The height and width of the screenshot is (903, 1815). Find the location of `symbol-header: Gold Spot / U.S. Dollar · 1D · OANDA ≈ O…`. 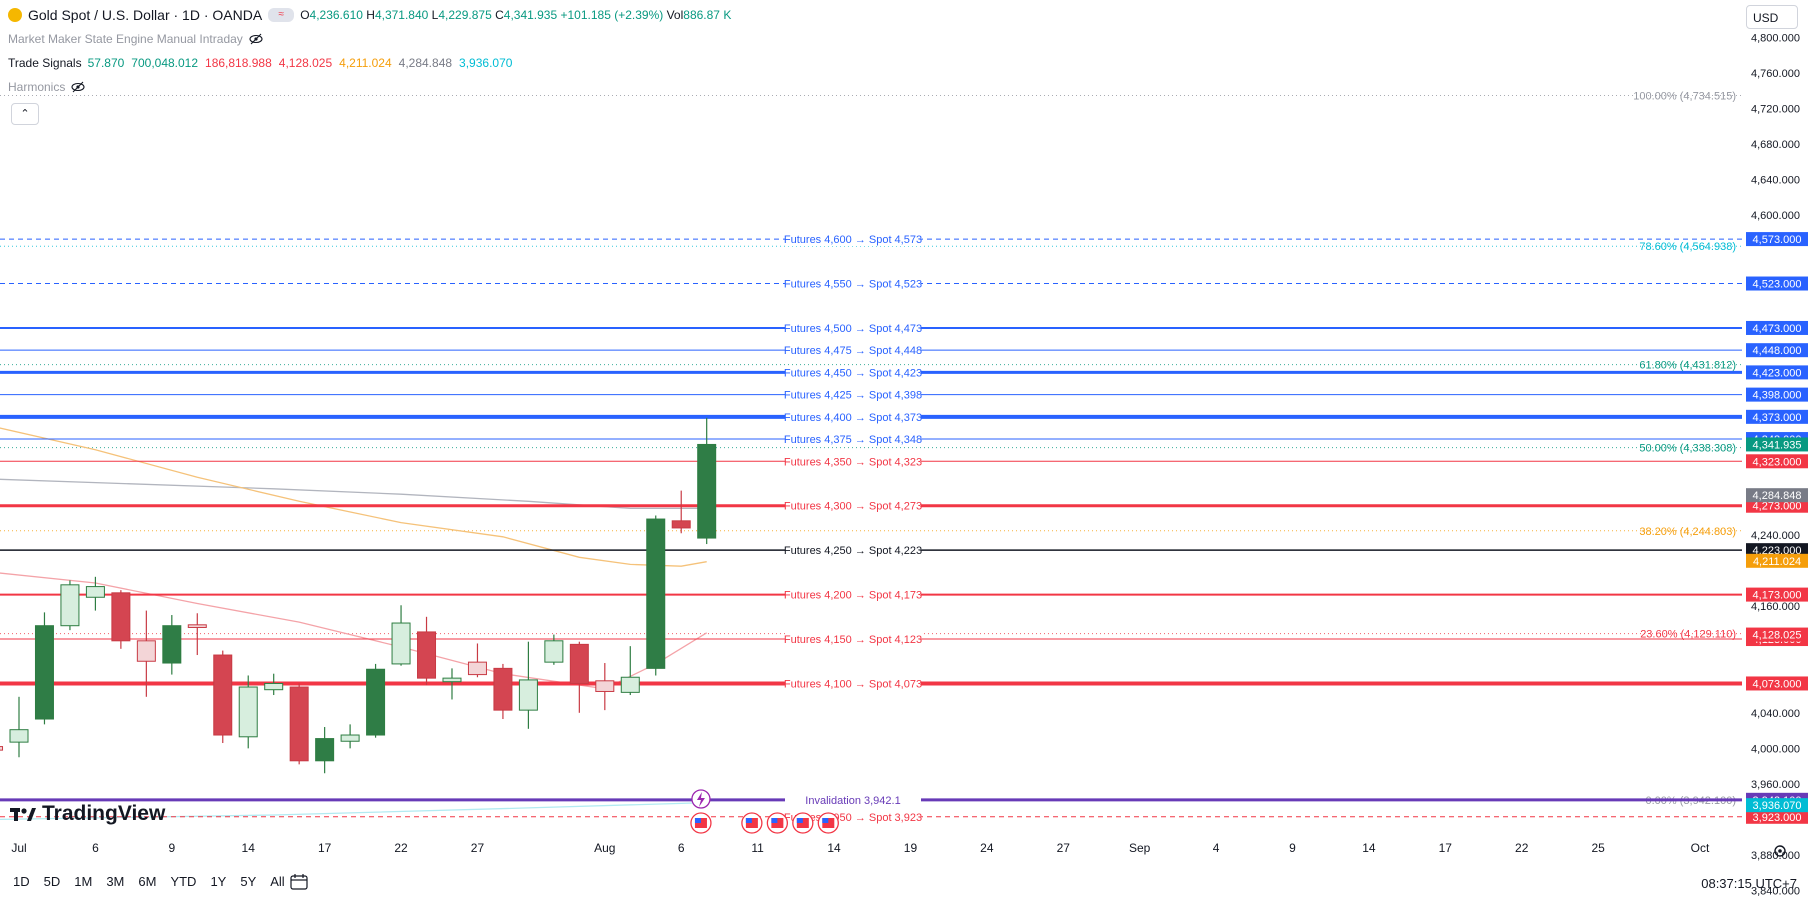

symbol-header: Gold Spot / U.S. Dollar · 1D · OANDA ≈ O… is located at coordinates (369, 15).